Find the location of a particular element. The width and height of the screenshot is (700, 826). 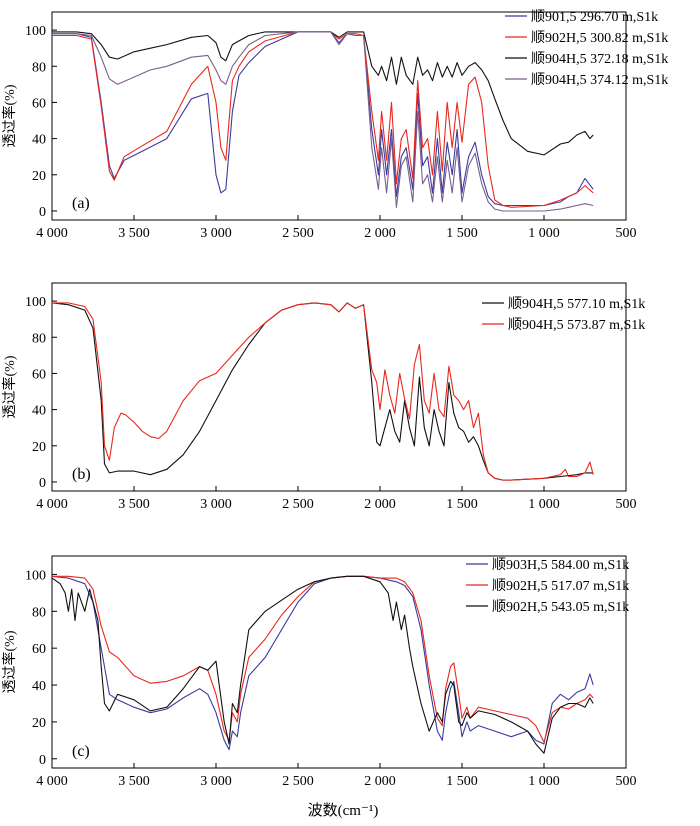

legend-entry: 顺902H,5 543.05 m,S1k is located at coordinates (560, 607).